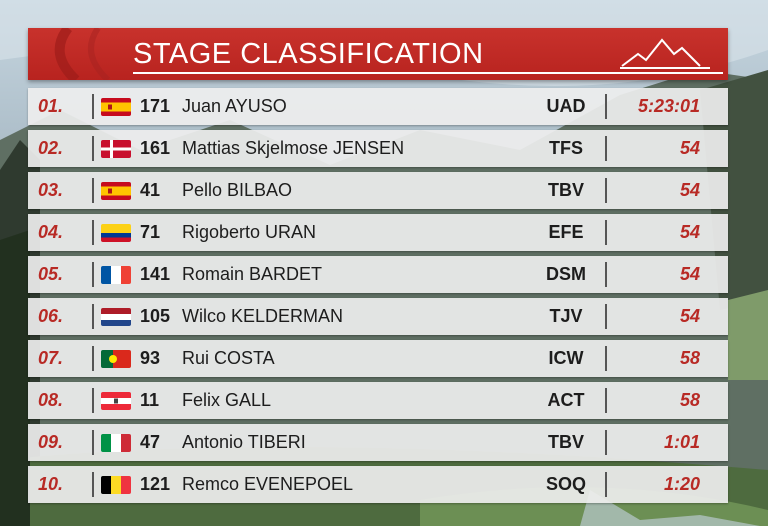 The image size is (768, 526). What do you see at coordinates (51, 484) in the screenshot?
I see `rank-label: 10.` at bounding box center [51, 484].